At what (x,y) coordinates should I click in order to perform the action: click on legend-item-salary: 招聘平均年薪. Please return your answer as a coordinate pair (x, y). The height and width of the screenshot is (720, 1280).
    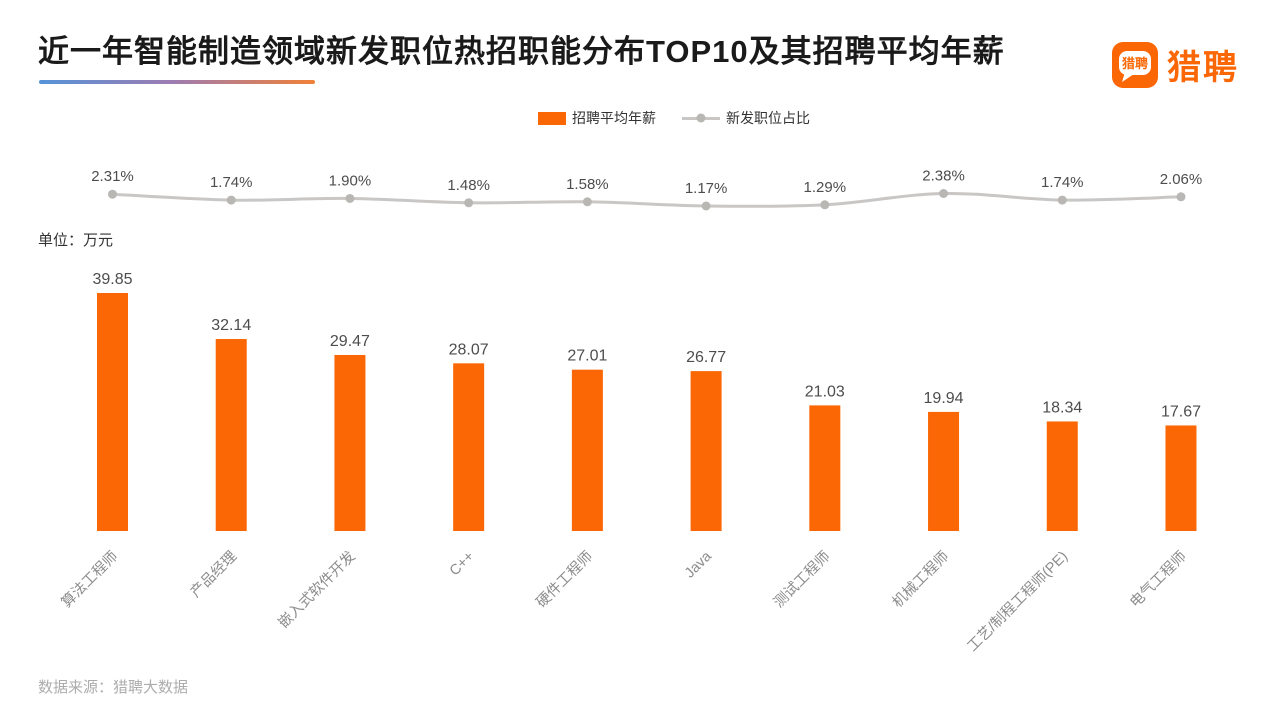
    Looking at the image, I should click on (597, 118).